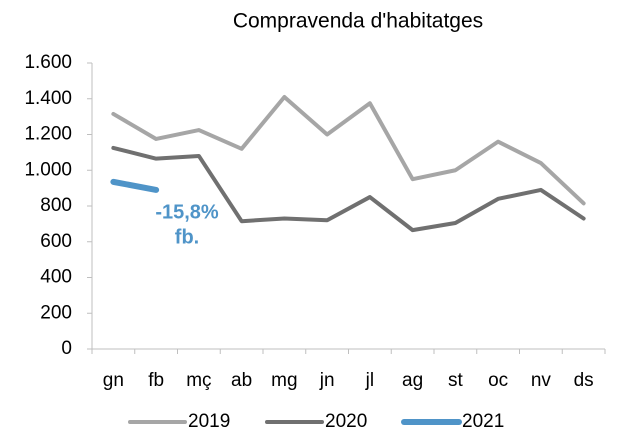  Describe the element at coordinates (113, 380) in the screenshot. I see `x-tick-label: gn` at that location.